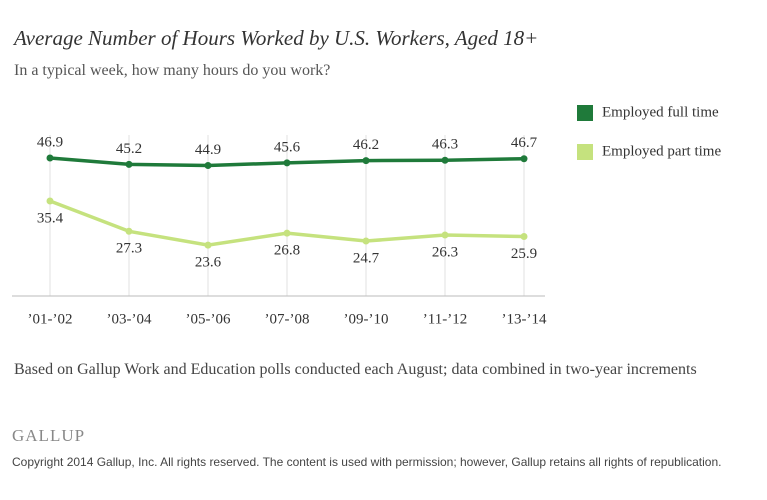 The width and height of the screenshot is (767, 500). I want to click on data-label: 35.4, so click(50, 218).